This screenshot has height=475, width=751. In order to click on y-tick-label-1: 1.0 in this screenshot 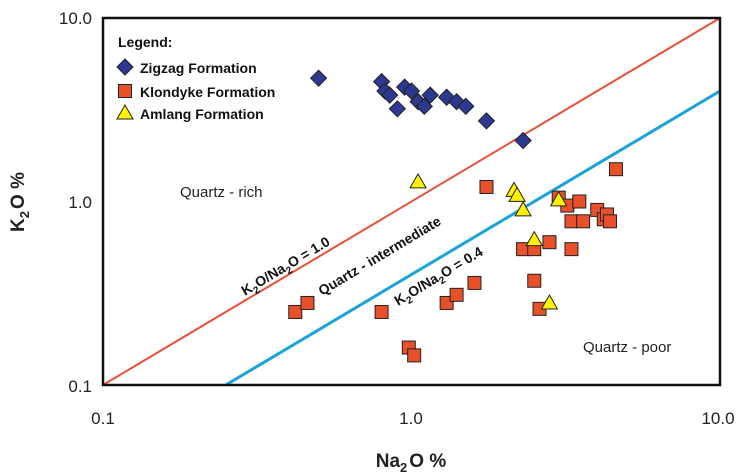, I will do `click(80, 202)`.